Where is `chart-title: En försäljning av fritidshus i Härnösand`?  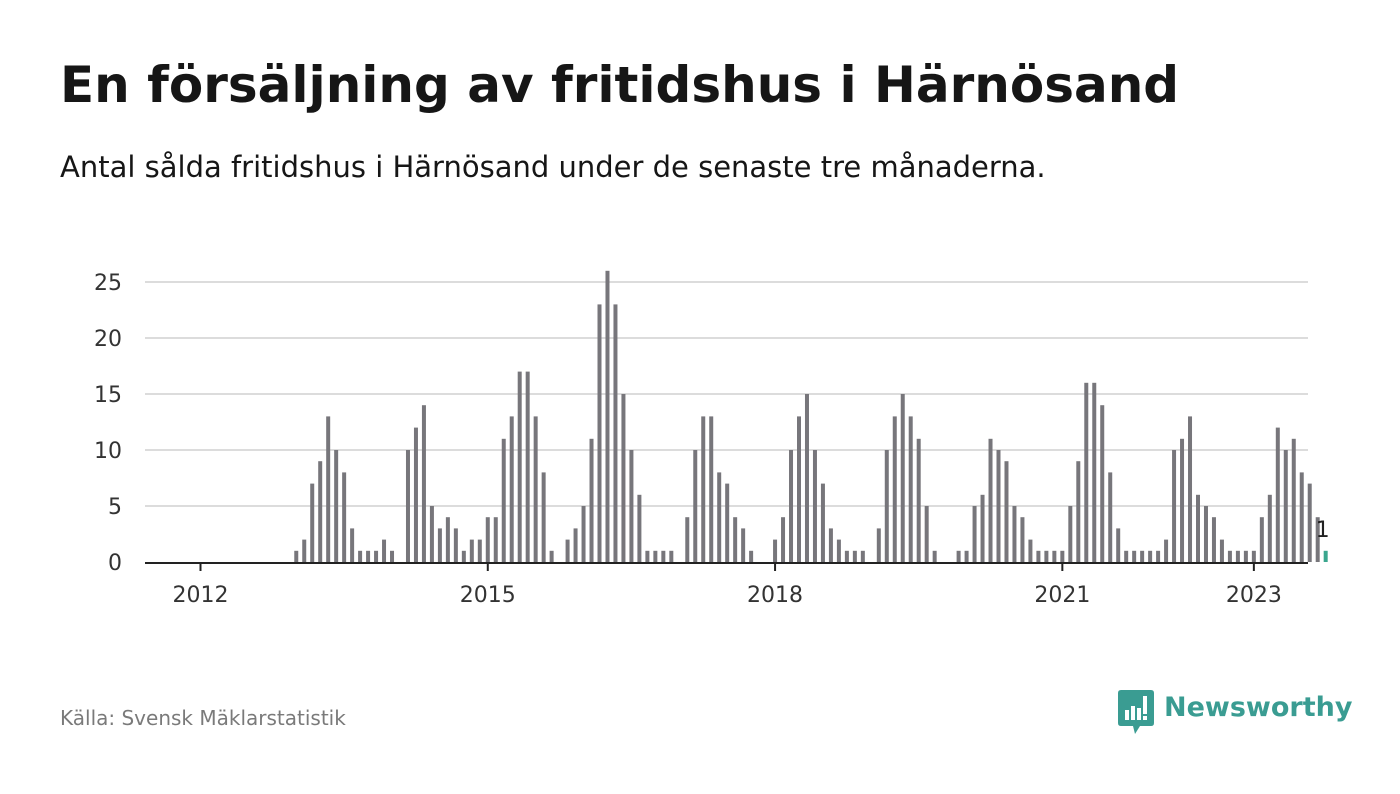
chart-title: En försäljning av fritidshus i Härnösand is located at coordinates (620, 85).